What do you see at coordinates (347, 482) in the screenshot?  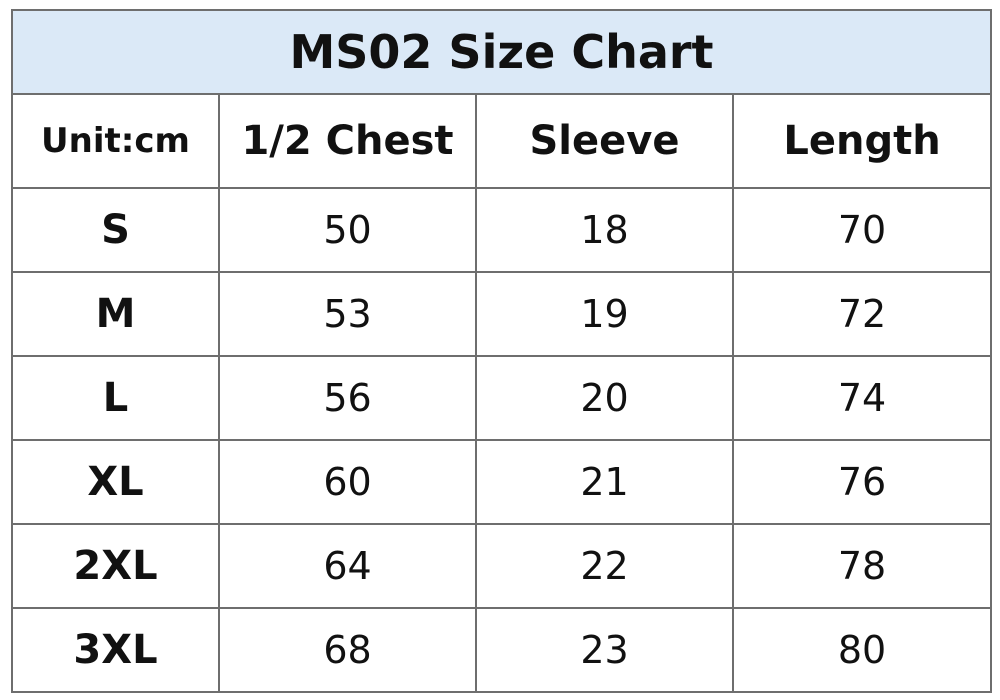 I see `chest-value: 60` at bounding box center [347, 482].